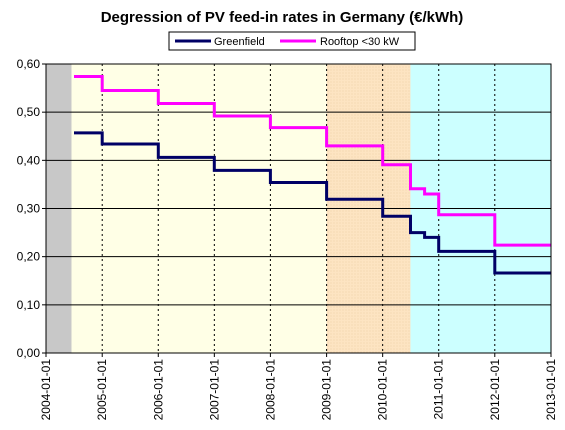  Describe the element at coordinates (360, 42) in the screenshot. I see `legend-label-rooftop: Rooftop <30 kW` at that location.